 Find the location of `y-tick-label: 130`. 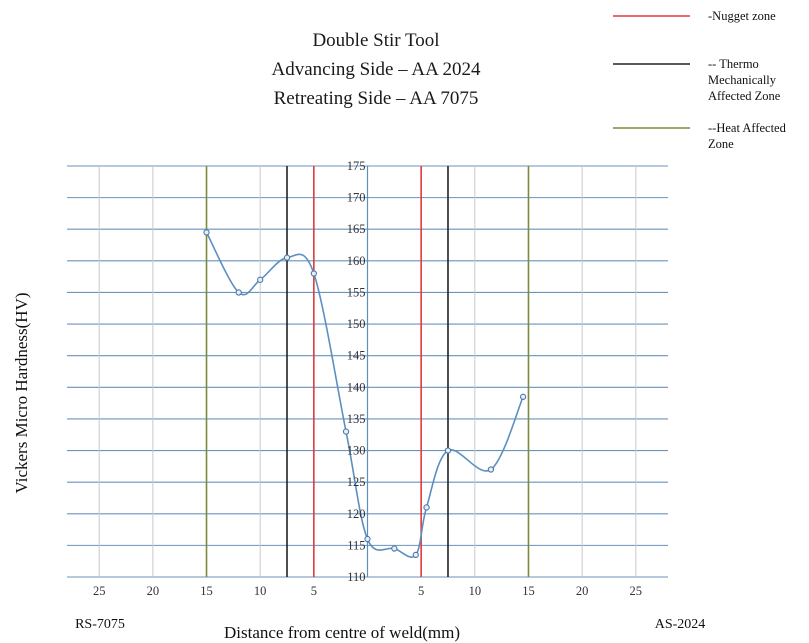

y-tick-label: 130 is located at coordinates (356, 451).